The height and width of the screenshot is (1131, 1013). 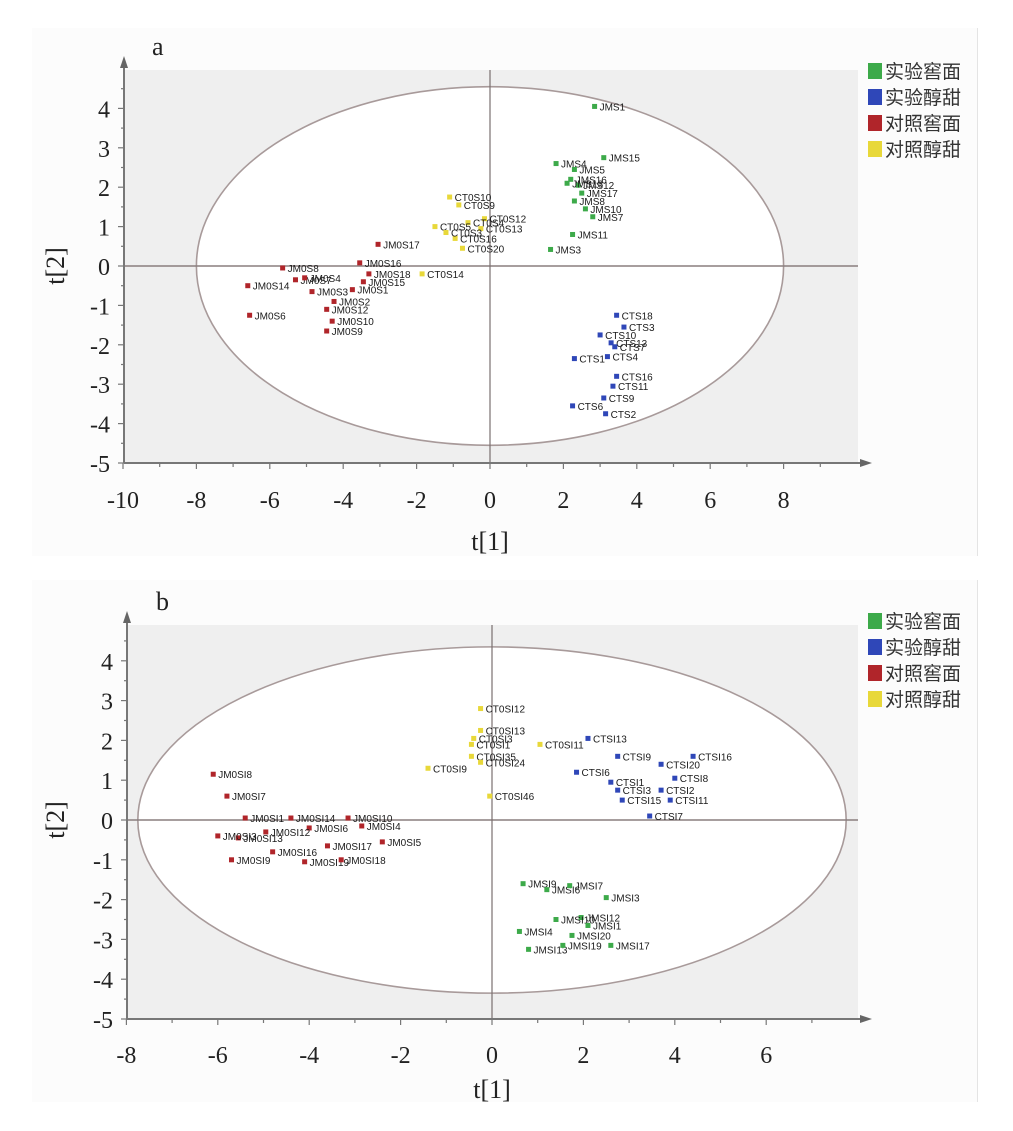 I want to click on data-point-label: CT0SI11, so click(x=564, y=745).